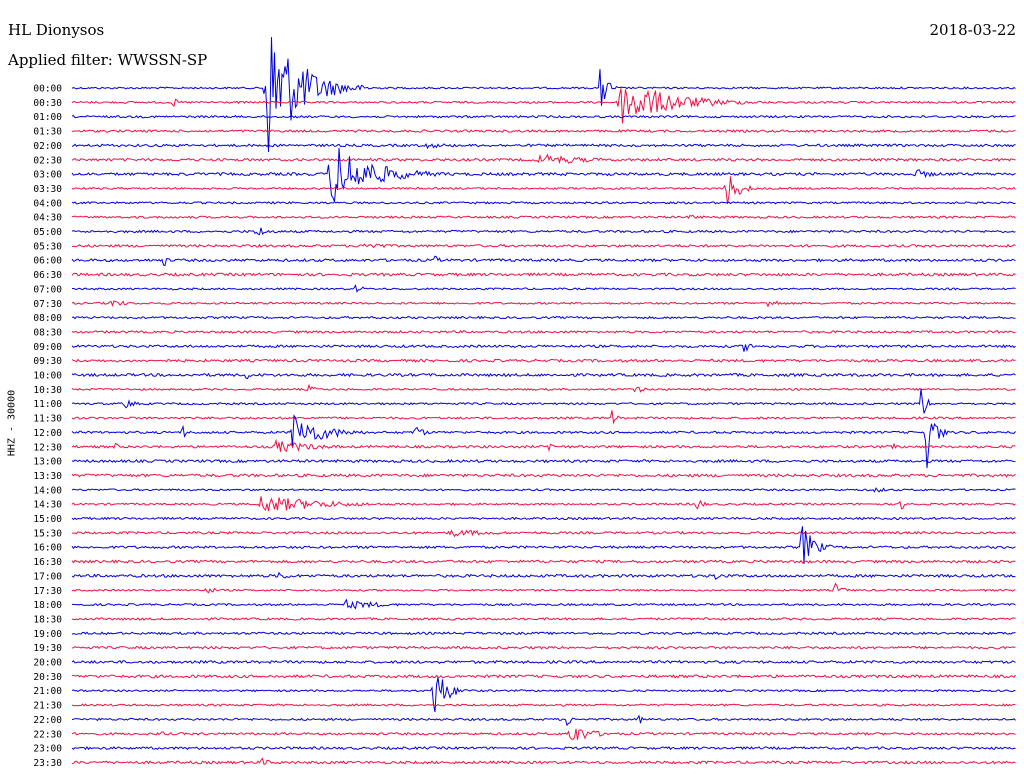 The height and width of the screenshot is (780, 1024). Describe the element at coordinates (47, 361) in the screenshot. I see `time-tick-label: 09:30` at that location.